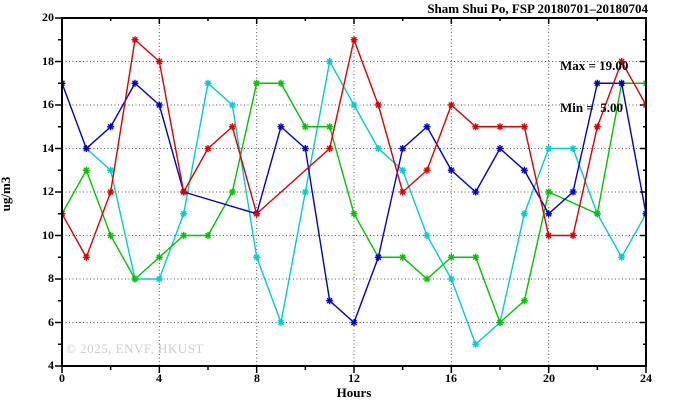 This screenshot has width=674, height=409. Describe the element at coordinates (135, 348) in the screenshot. I see `watermark: © 2025, ENVF, HKUST` at that location.